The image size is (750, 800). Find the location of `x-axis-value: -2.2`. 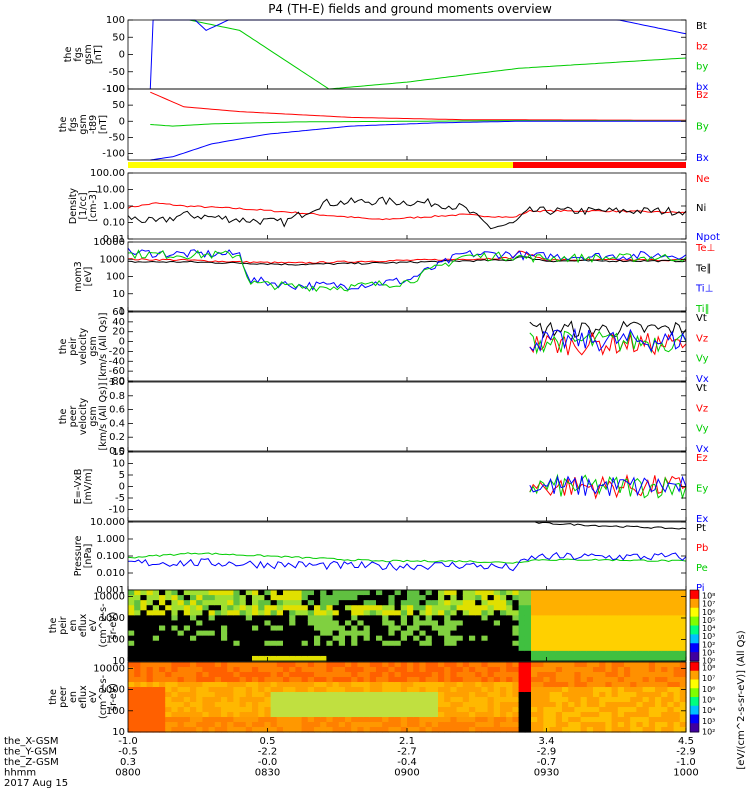

x-axis-value: -2.2 is located at coordinates (268, 752).